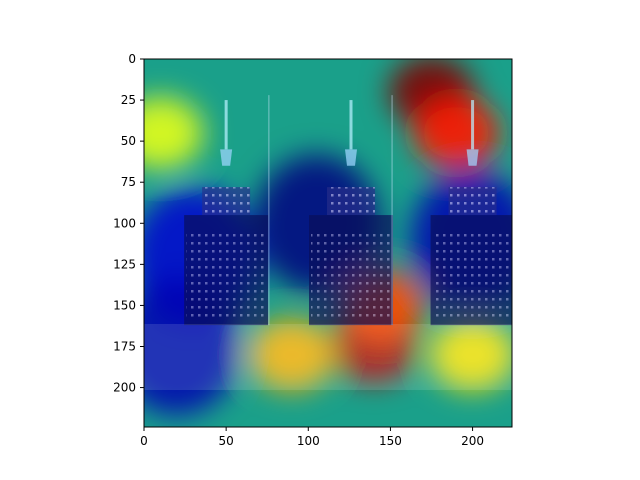  I want to click on y-tick-label: 50, so click(128, 141).